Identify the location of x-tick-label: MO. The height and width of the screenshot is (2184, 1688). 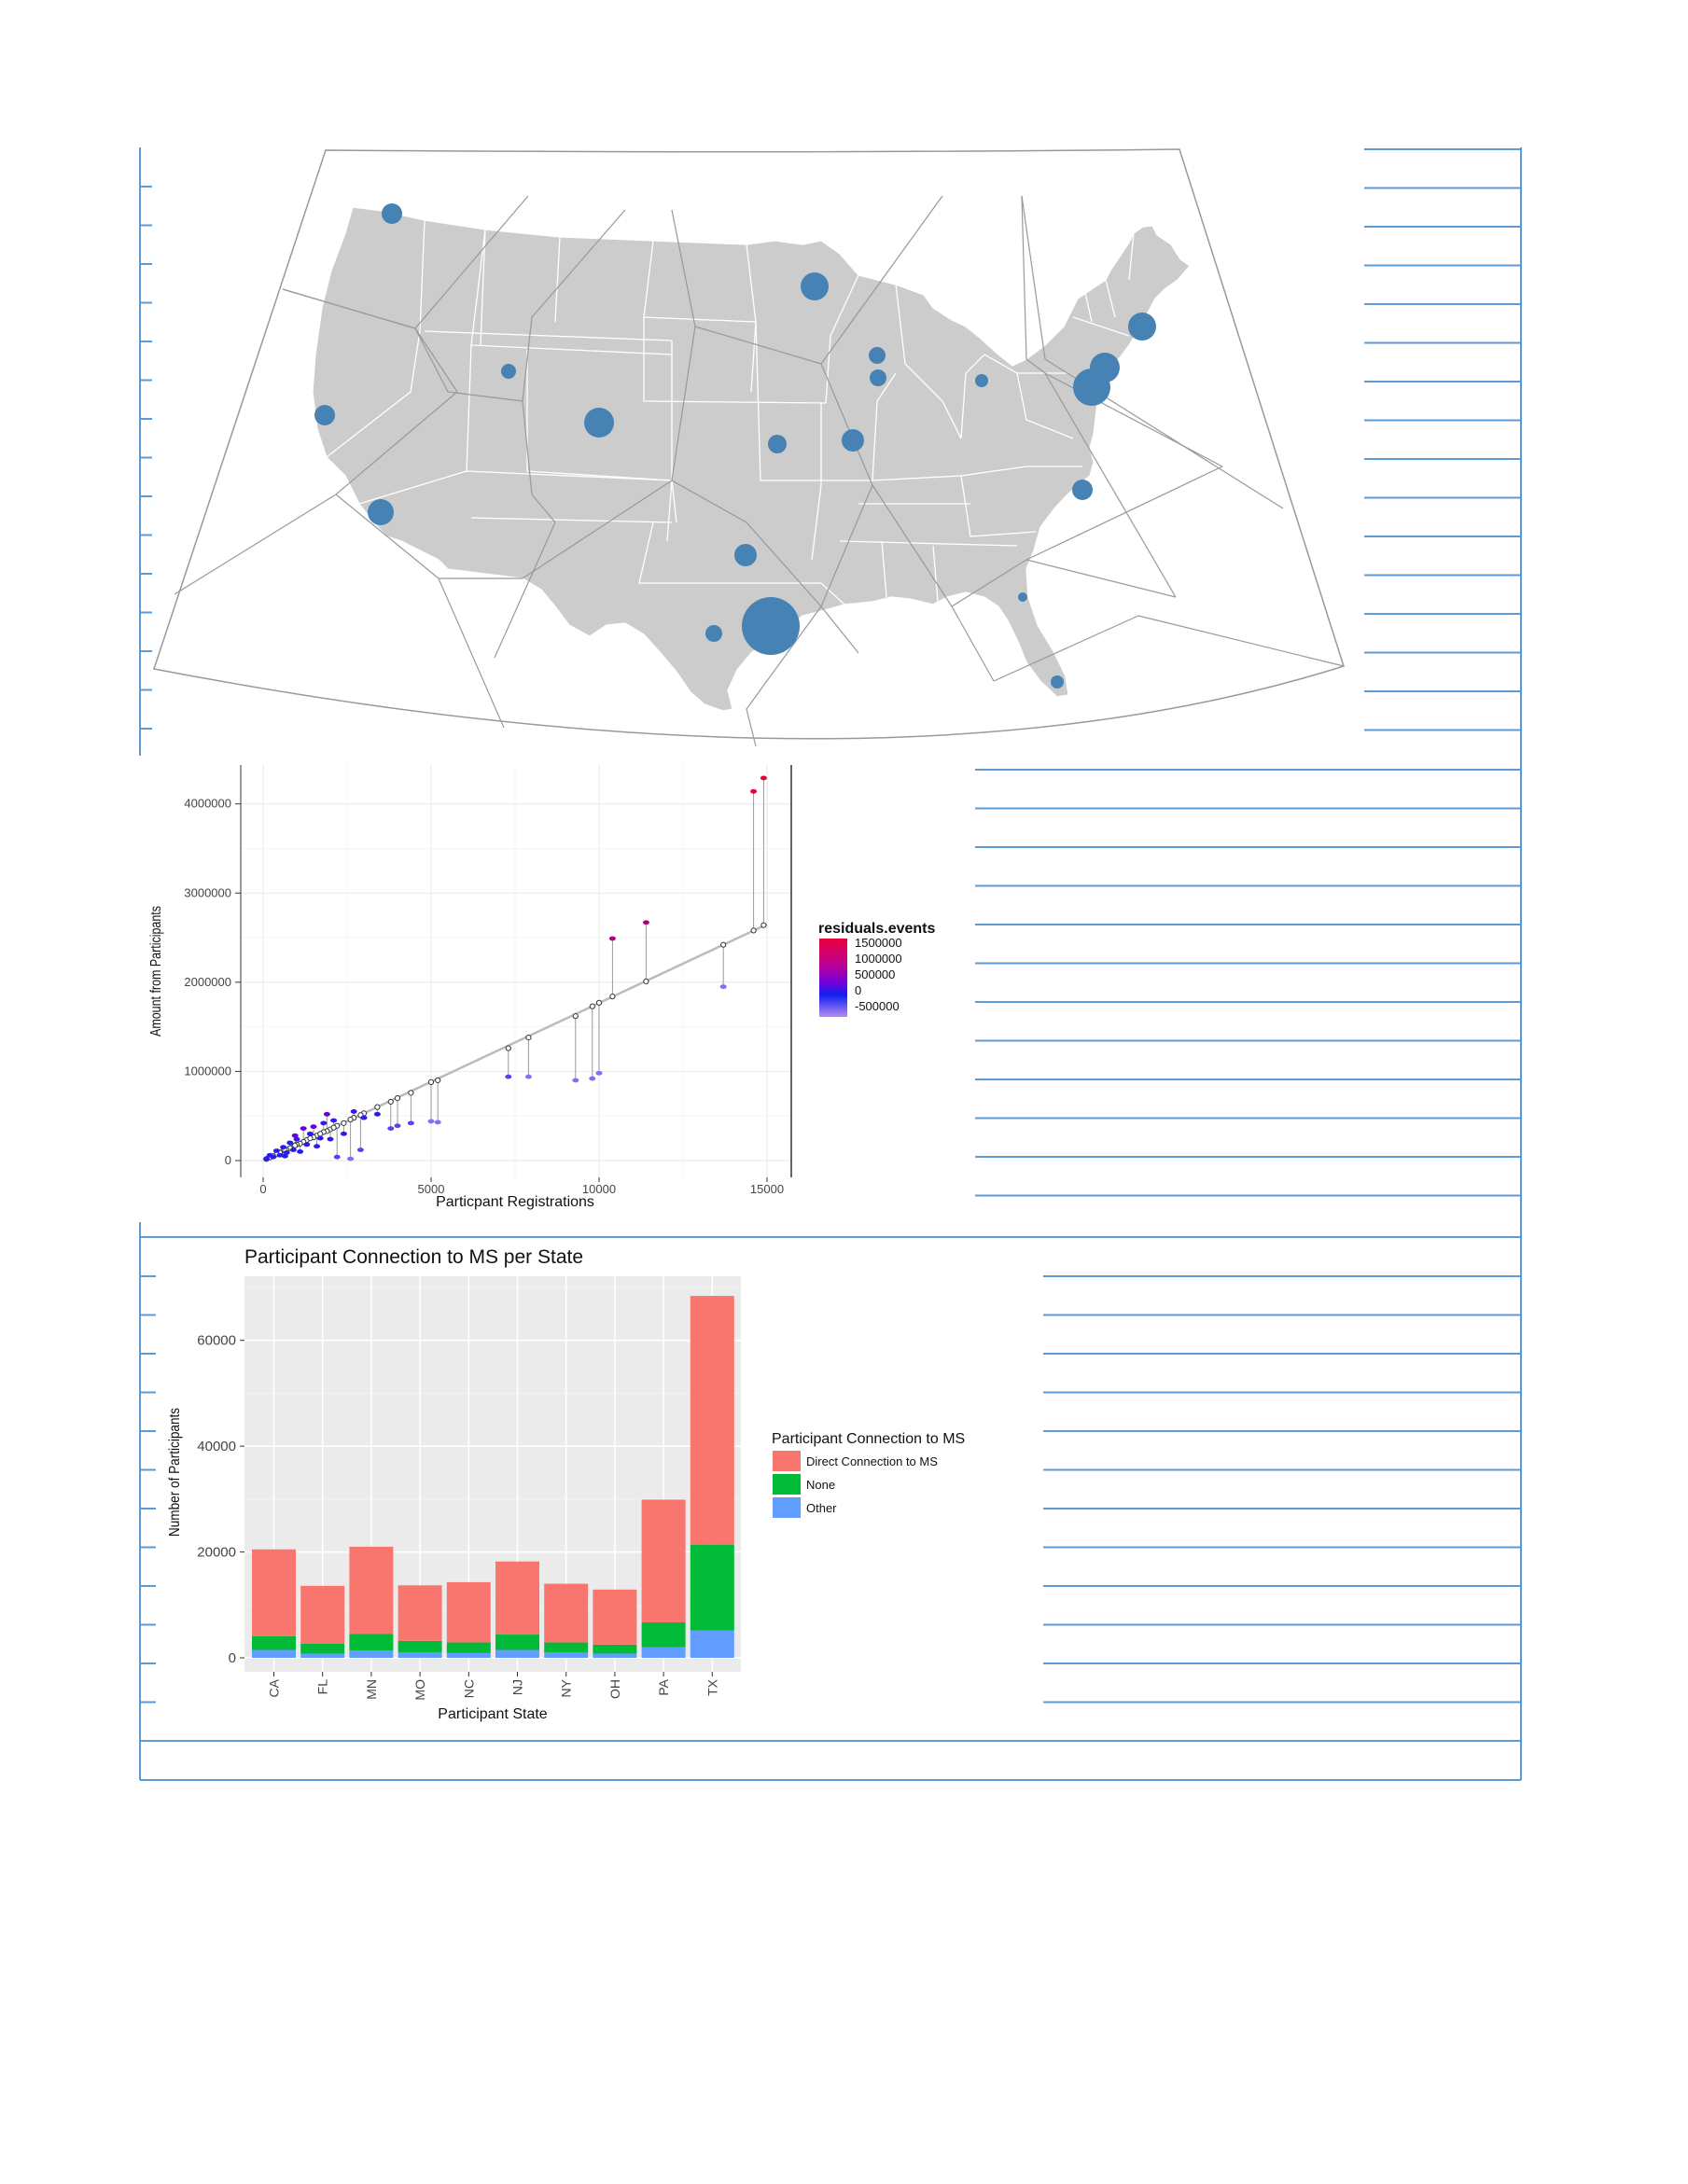
(419, 1690).